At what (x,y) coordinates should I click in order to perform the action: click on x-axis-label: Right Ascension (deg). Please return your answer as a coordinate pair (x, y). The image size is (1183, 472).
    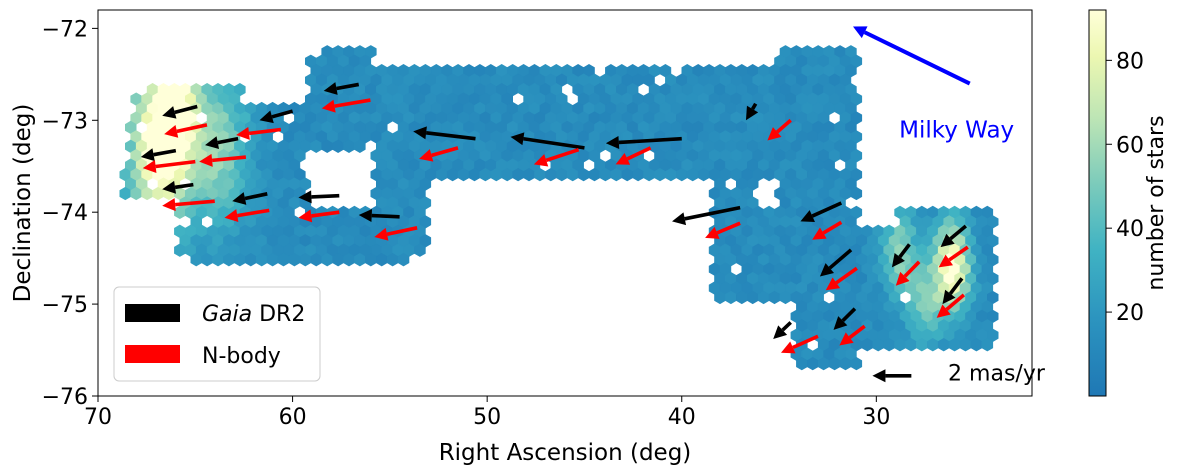
    Looking at the image, I should click on (565, 453).